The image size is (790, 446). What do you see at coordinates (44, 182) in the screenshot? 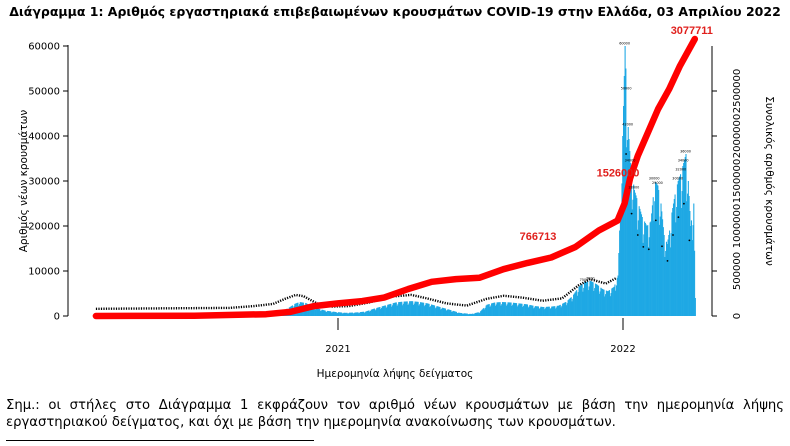
I see `y-left-tick-label: 30000` at bounding box center [44, 182].